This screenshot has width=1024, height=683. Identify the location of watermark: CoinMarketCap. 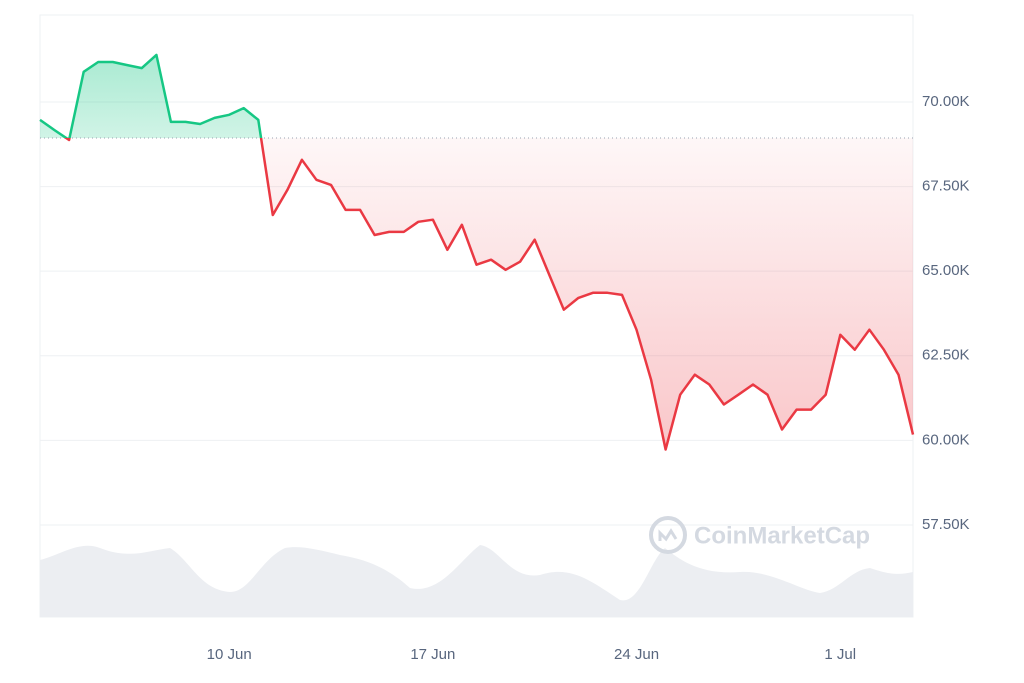
(782, 535).